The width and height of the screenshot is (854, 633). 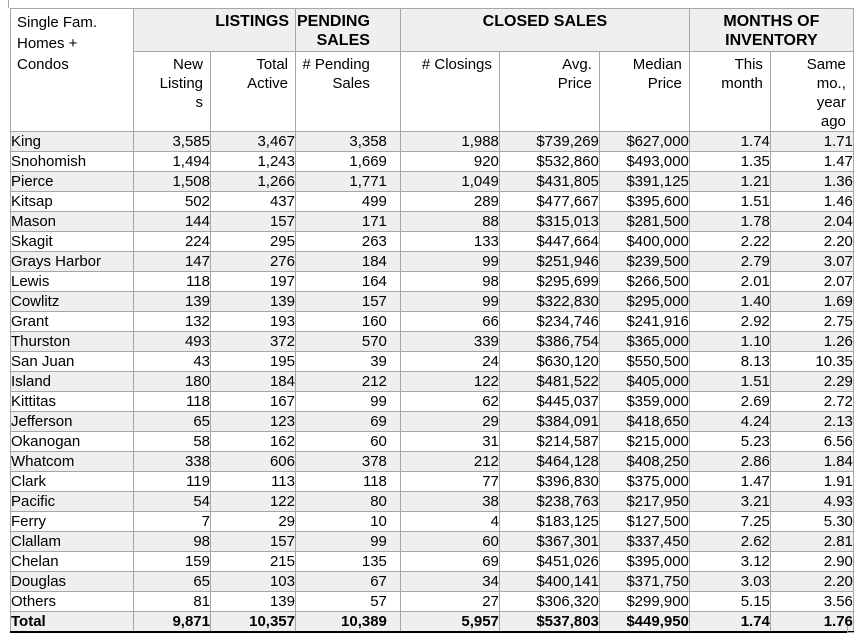 What do you see at coordinates (729, 221) in the screenshot?
I see `cell-this-month: 1.78` at bounding box center [729, 221].